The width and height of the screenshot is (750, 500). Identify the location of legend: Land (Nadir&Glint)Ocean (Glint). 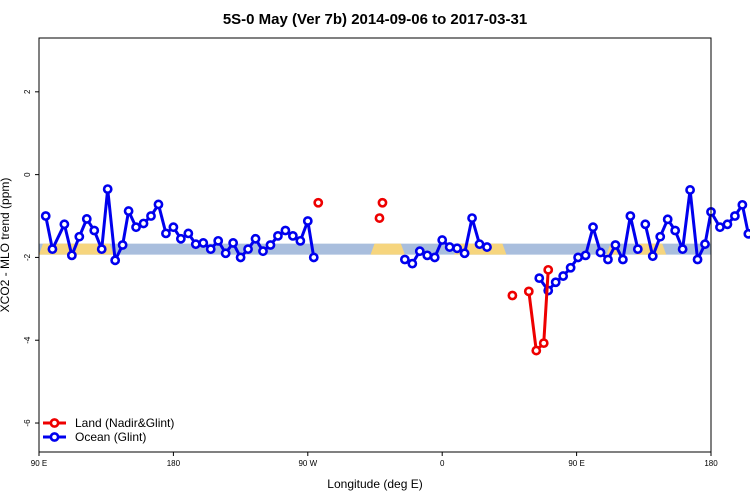
(108, 430).